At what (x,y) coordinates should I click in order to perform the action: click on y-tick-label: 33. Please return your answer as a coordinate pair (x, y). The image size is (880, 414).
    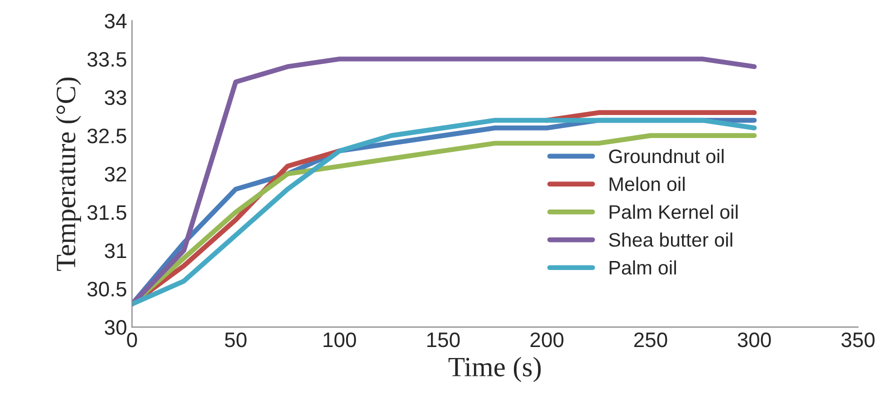
    Looking at the image, I should click on (115, 98).